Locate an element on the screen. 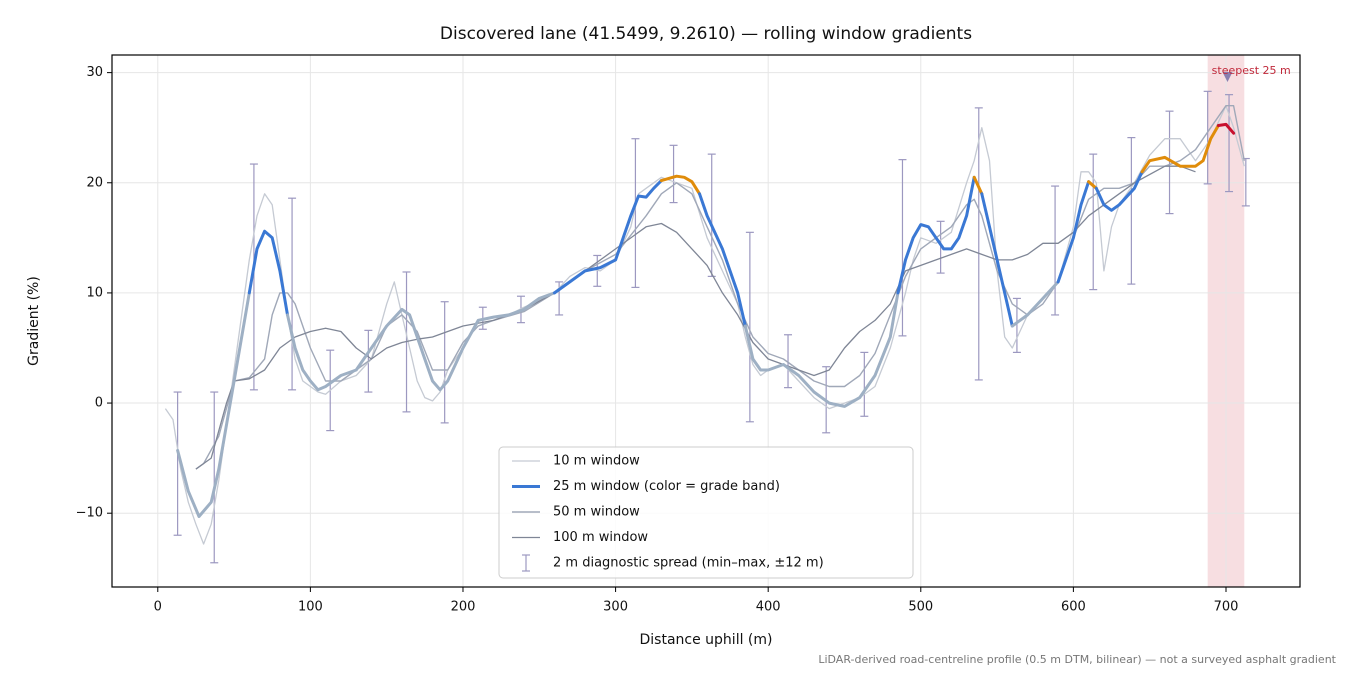 This screenshot has width=1350, height=675. legend-label: 100 m window is located at coordinates (600, 537).